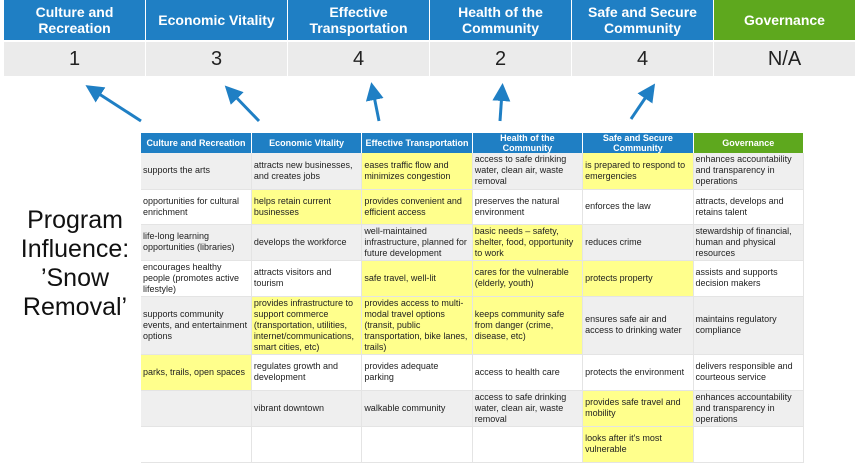 This screenshot has height=465, width=859. What do you see at coordinates (638, 408) in the screenshot?
I see `table-cell: provides safe travel and mobility` at bounding box center [638, 408].